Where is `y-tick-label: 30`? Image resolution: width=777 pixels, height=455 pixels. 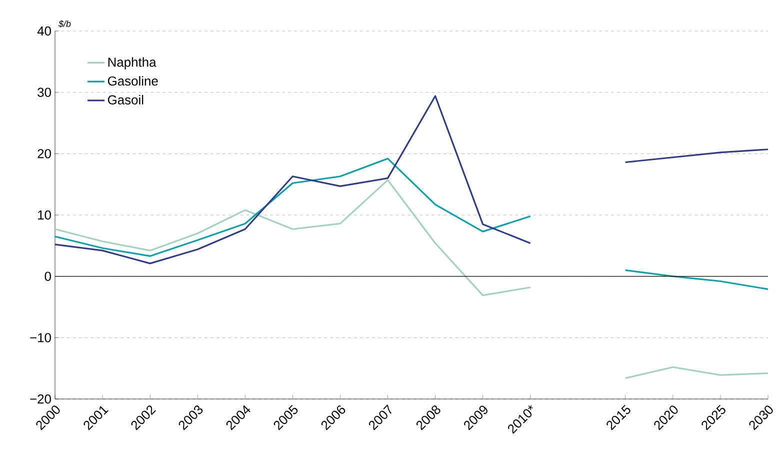
y-tick-label: 30 is located at coordinates (44, 92).